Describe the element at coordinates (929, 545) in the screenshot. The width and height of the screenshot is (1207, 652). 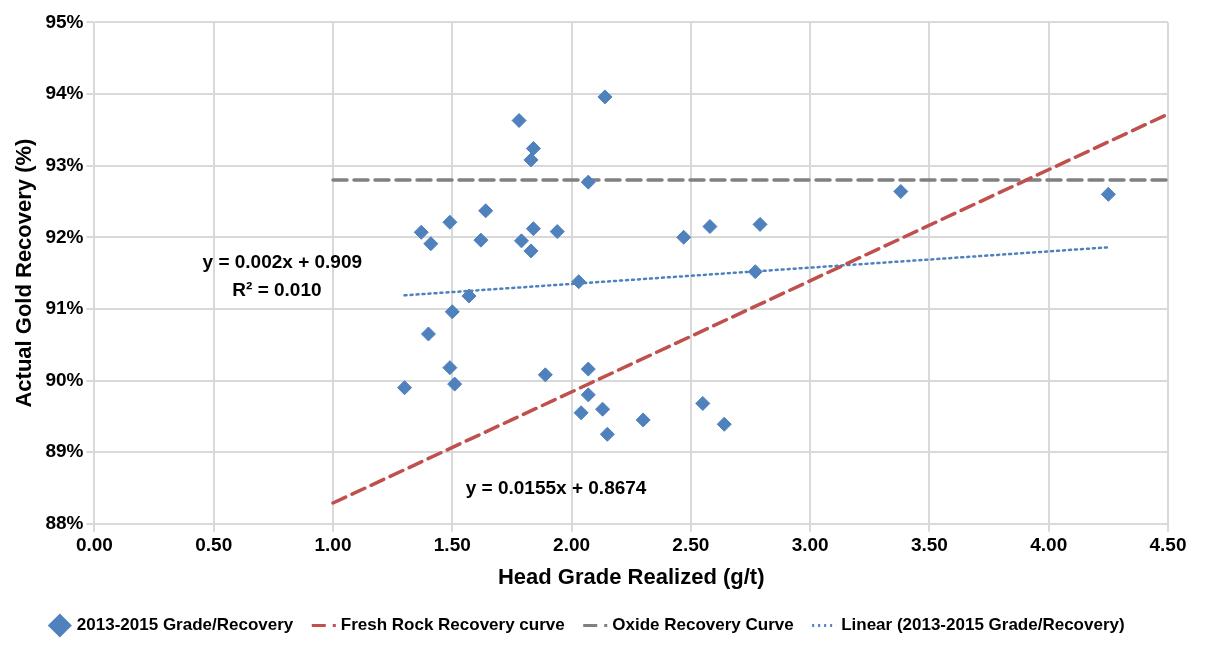
I see `x-tick-label: 3.50` at that location.